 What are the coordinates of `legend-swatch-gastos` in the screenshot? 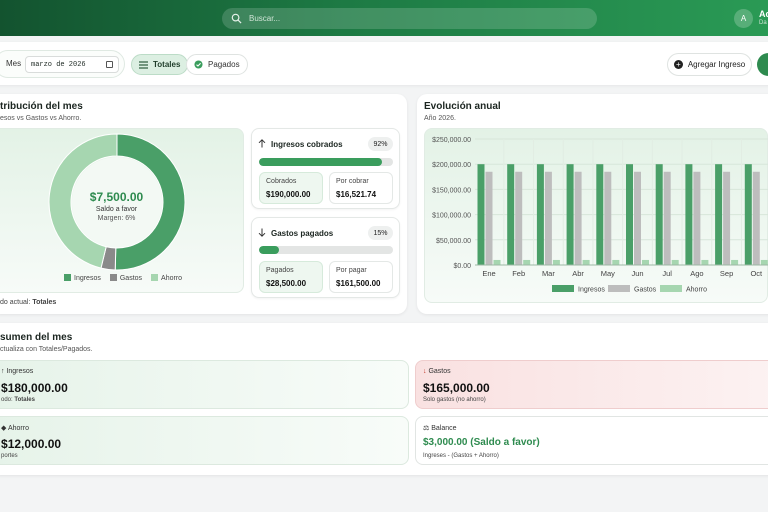 It's located at (619, 288).